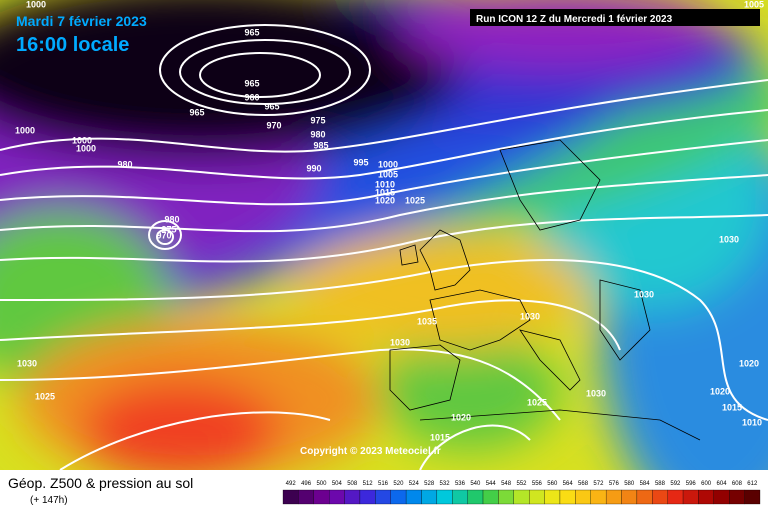 The image size is (768, 512). I want to click on legend-label: 492, so click(291, 484).